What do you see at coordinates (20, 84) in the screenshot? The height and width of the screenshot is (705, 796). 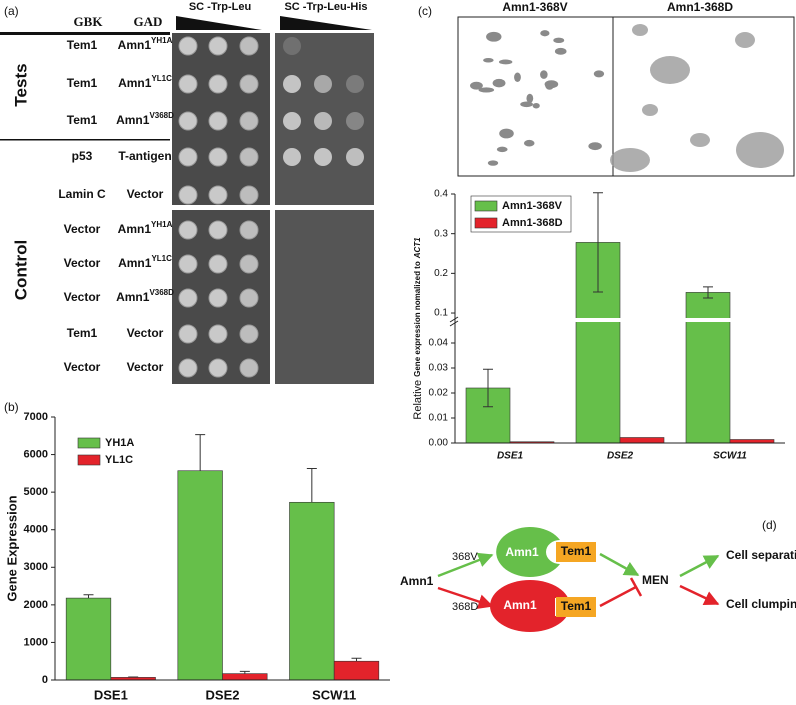 I see `group-label: Tests` at bounding box center [20, 84].